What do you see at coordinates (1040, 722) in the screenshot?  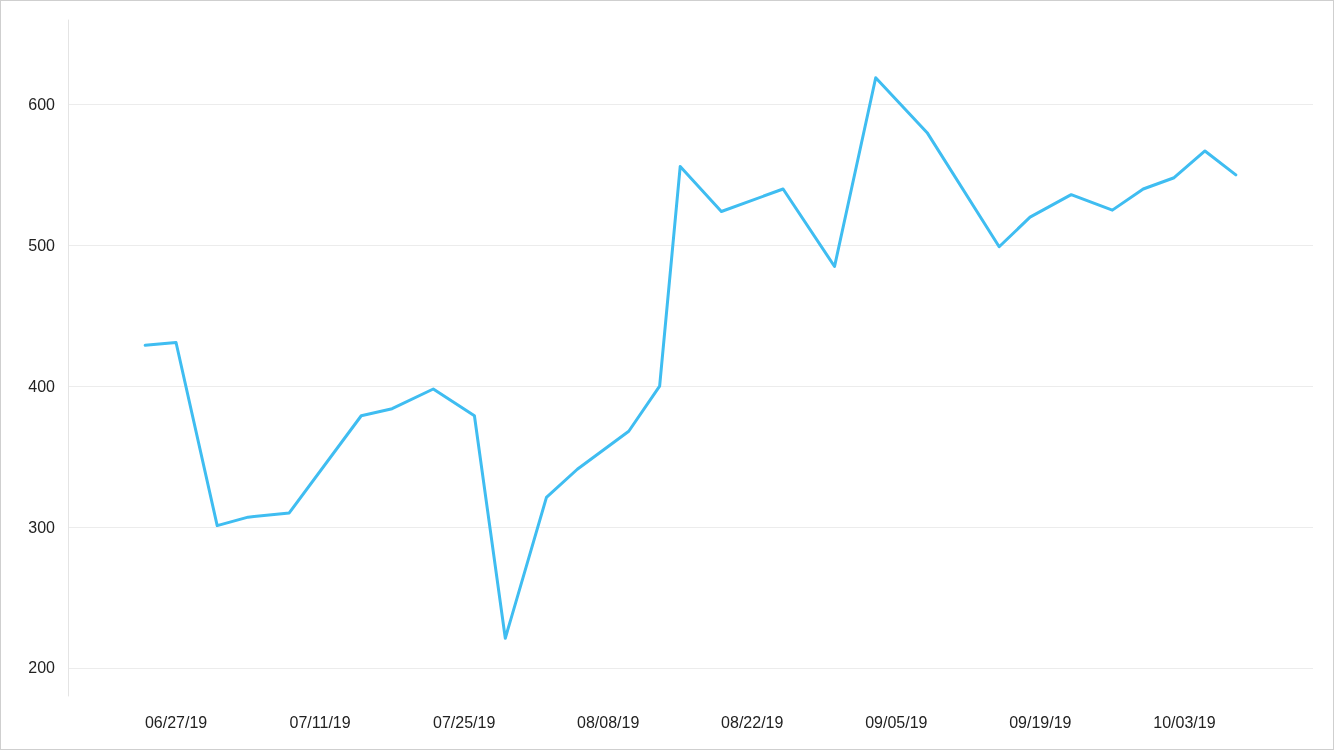 I see `x-tick-label: 09/19/19` at bounding box center [1040, 722].